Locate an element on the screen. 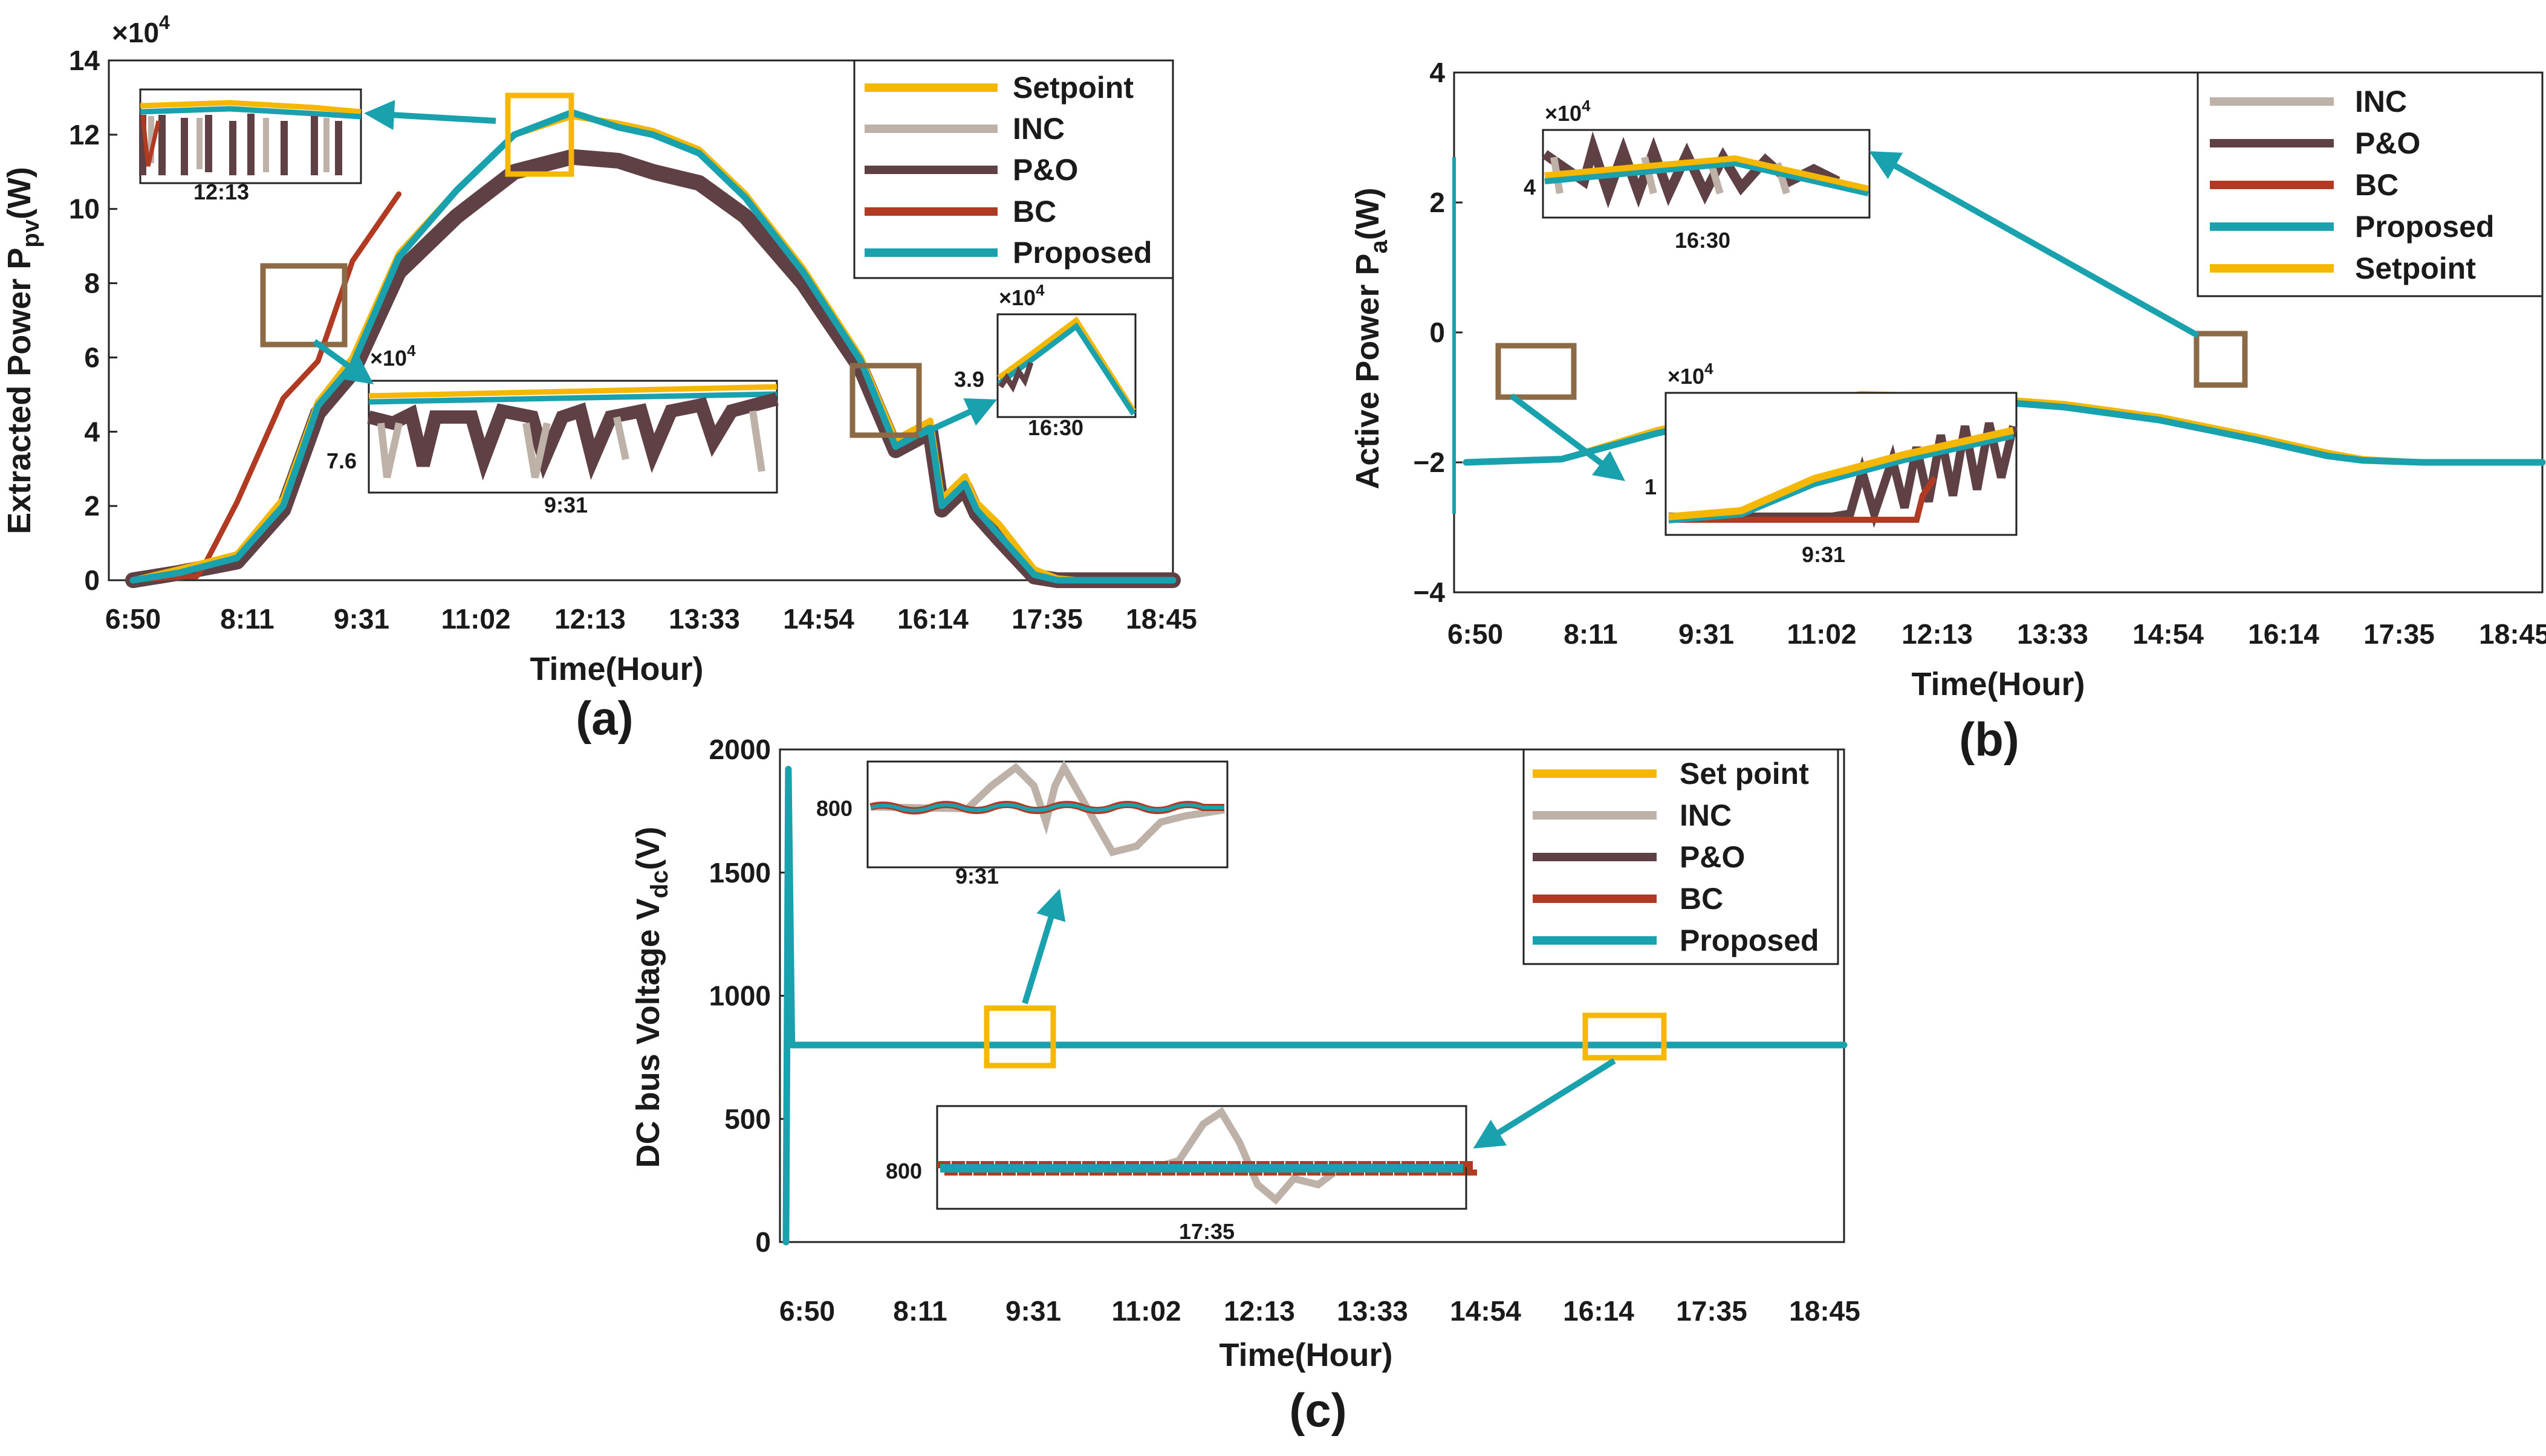 The width and height of the screenshot is (2546, 1456). legend-c-po: P&O is located at coordinates (1712, 857).